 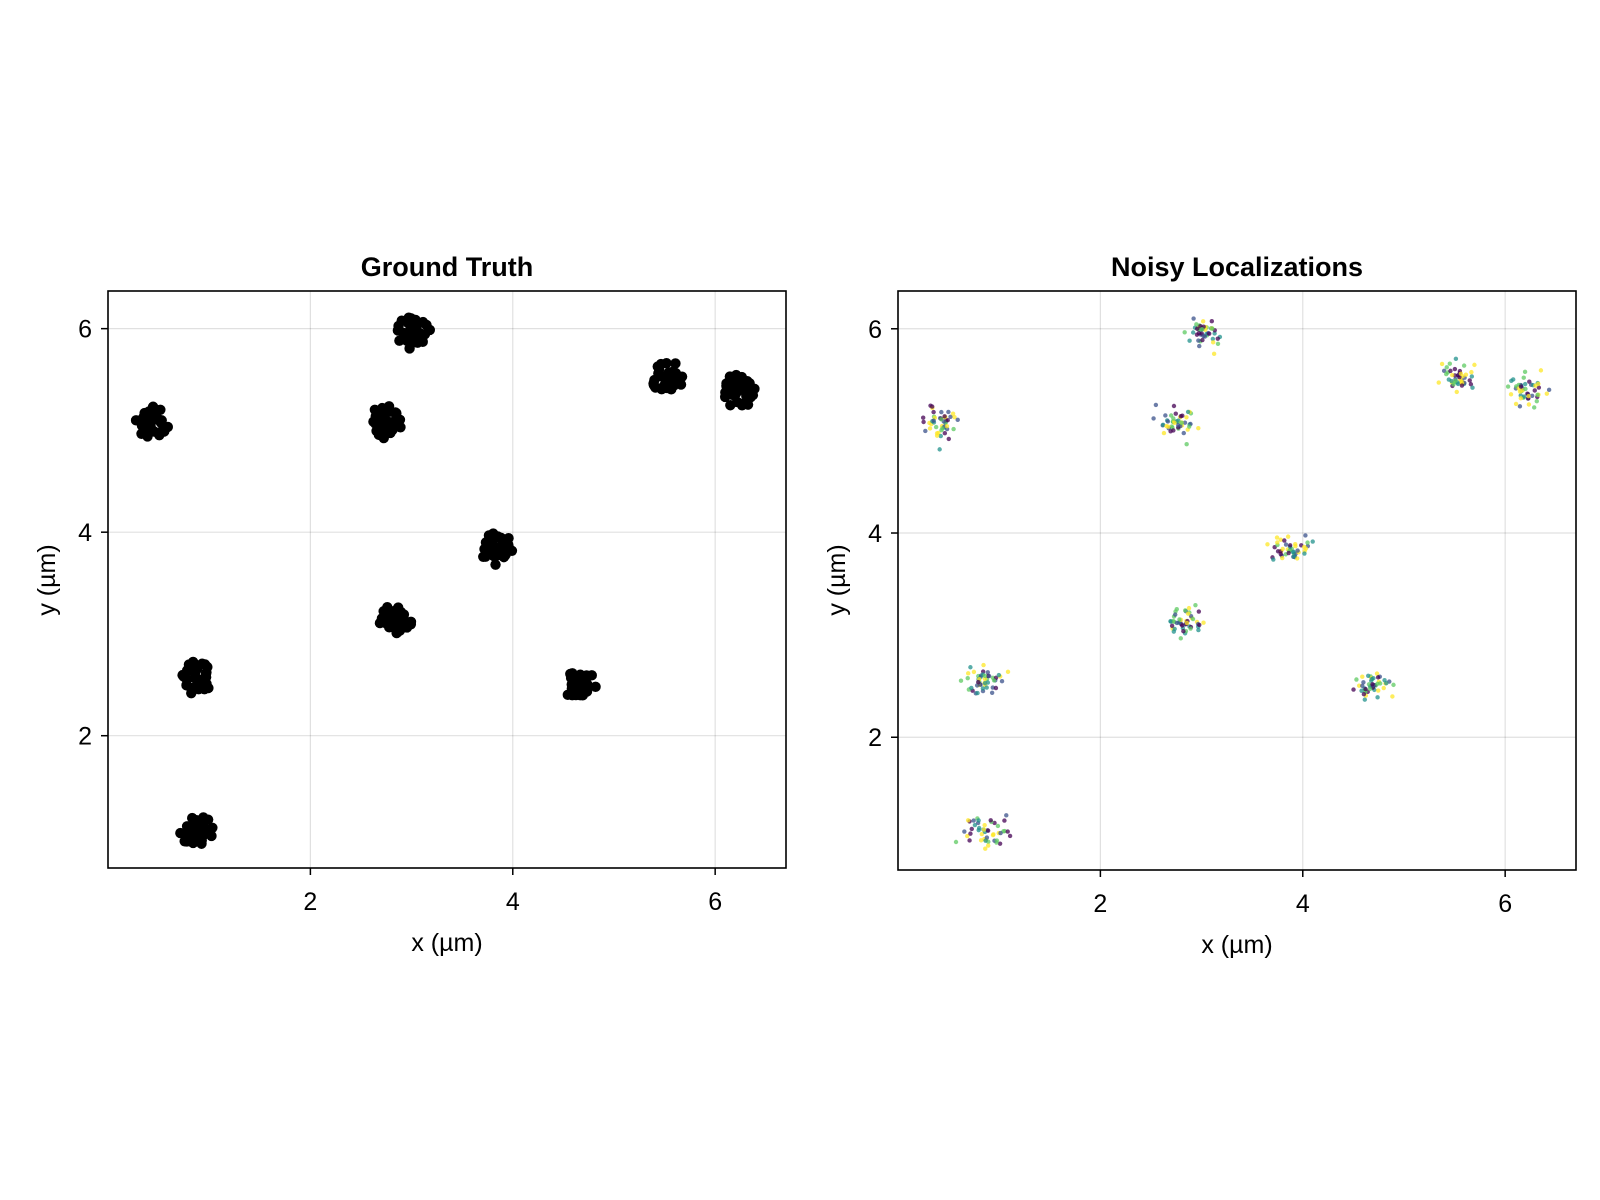 What do you see at coordinates (1236, 945) in the screenshot?
I see `x-axis-label: x (µm)` at bounding box center [1236, 945].